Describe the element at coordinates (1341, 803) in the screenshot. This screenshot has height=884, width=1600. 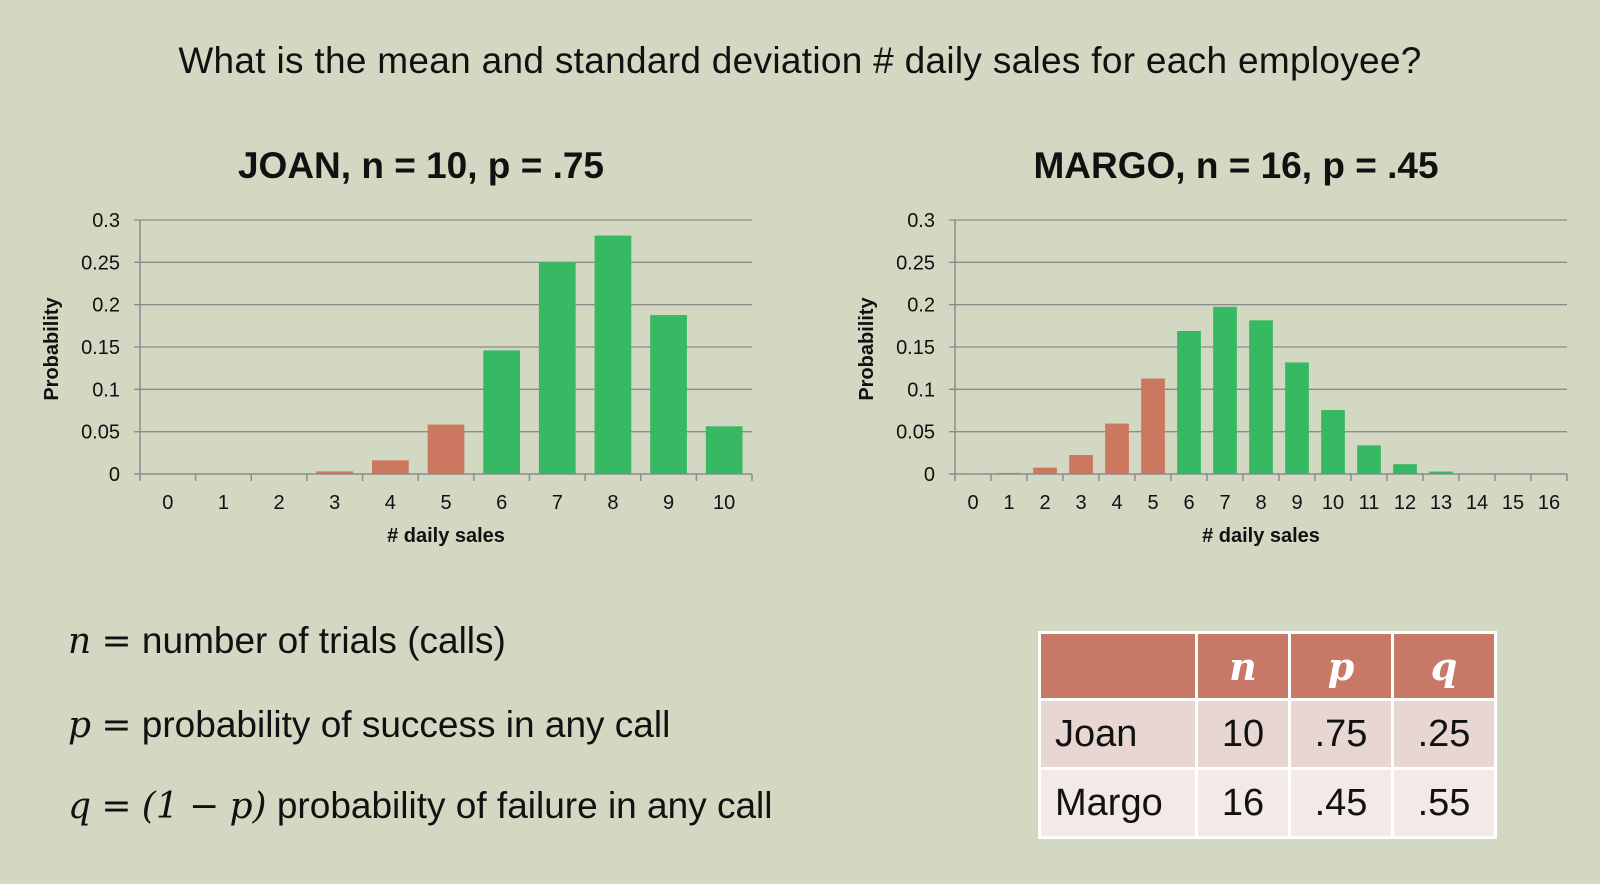
I see `cell-p: .45` at that location.